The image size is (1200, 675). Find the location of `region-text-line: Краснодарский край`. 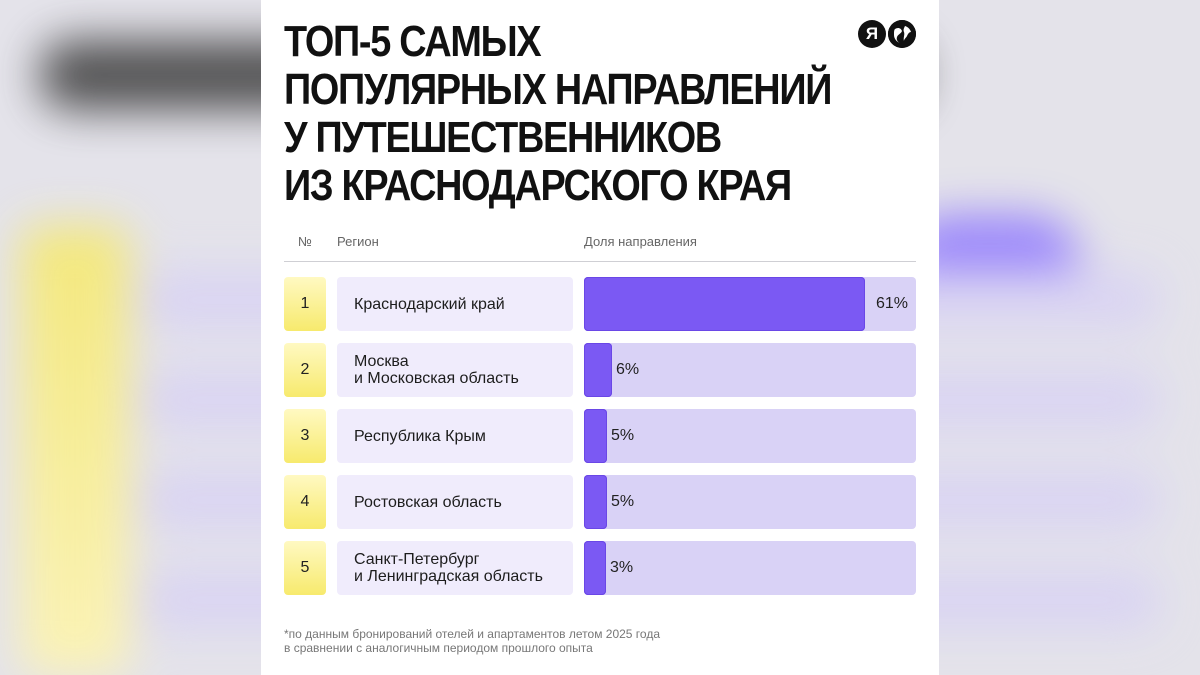

region-text-line: Краснодарский край is located at coordinates (429, 304).